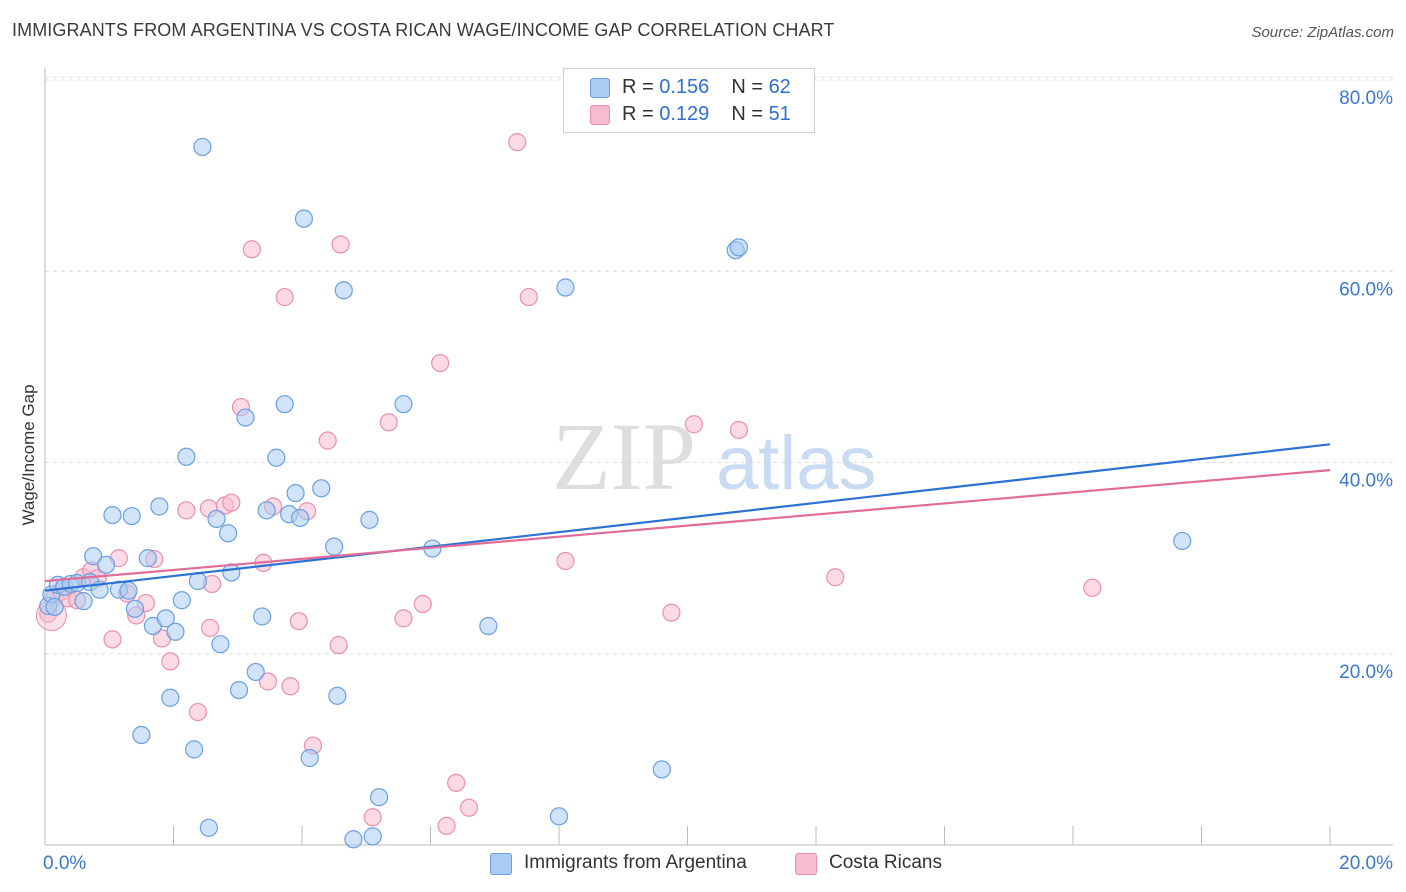 The image size is (1406, 892). I want to click on legend-stats-costa-ricans: R = 0.129 N = 51, so click(706, 114).